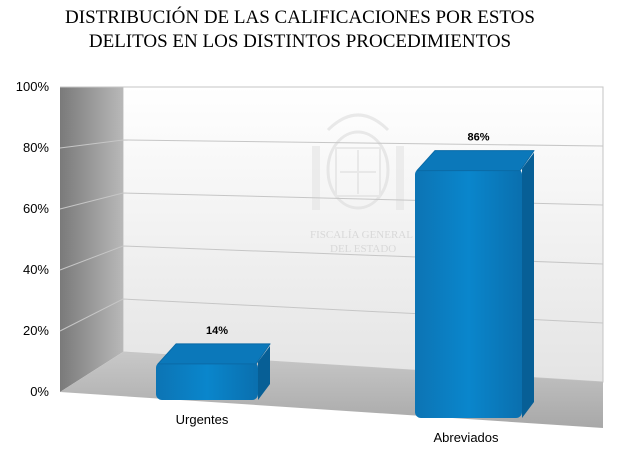 Image resolution: width=638 pixels, height=473 pixels. I want to click on bar-urgentes: 14%, so click(213, 362).